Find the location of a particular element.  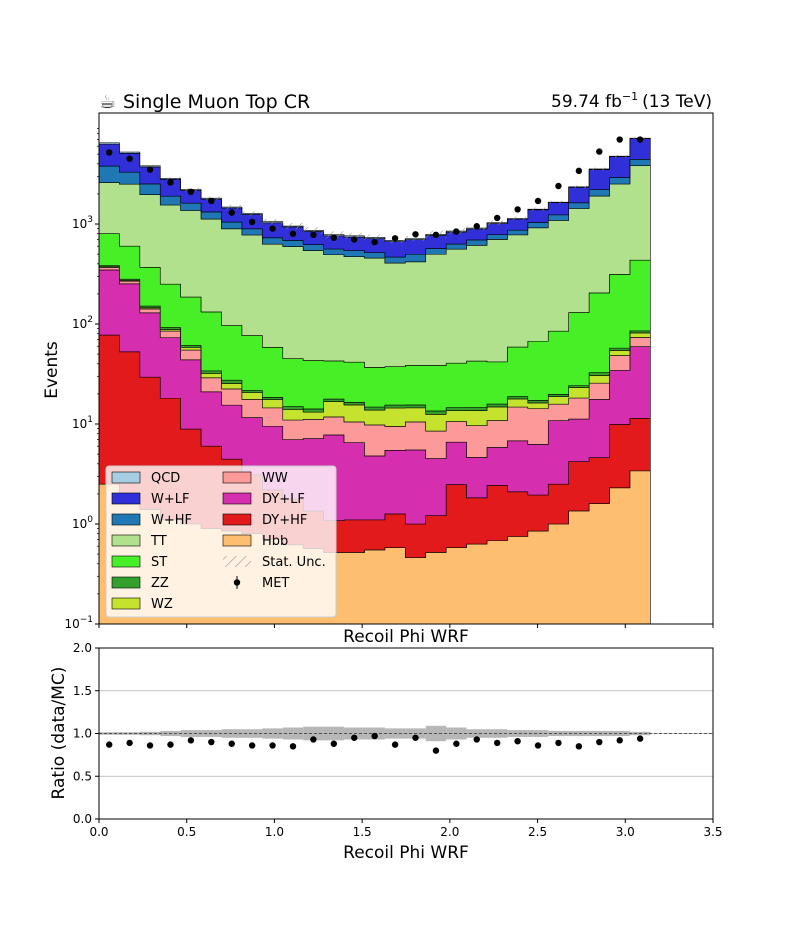

ratio-y-tick-label: 0.5 is located at coordinates (82, 776).